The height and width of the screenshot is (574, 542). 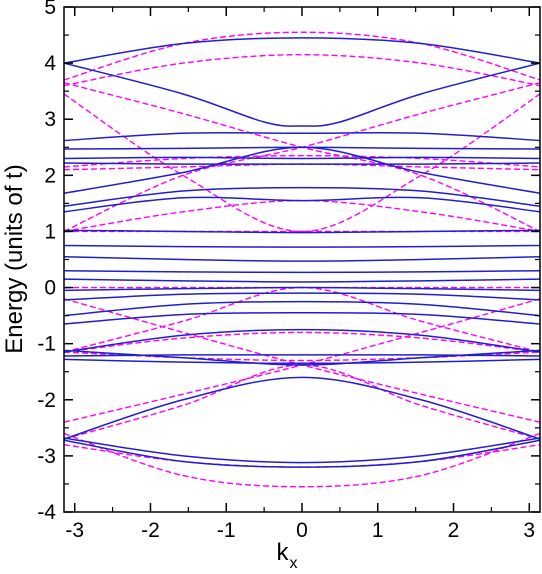 I want to click on x-tick-label: 2, so click(x=454, y=530).